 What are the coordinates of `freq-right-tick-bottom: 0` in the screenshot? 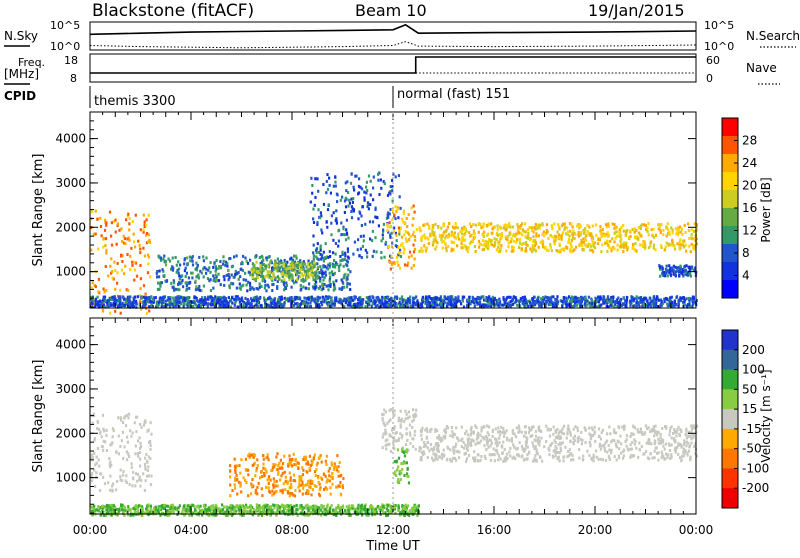 It's located at (709, 78).